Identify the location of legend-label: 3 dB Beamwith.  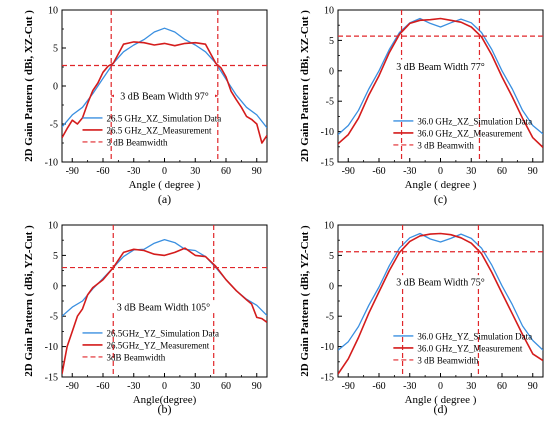
(445, 145).